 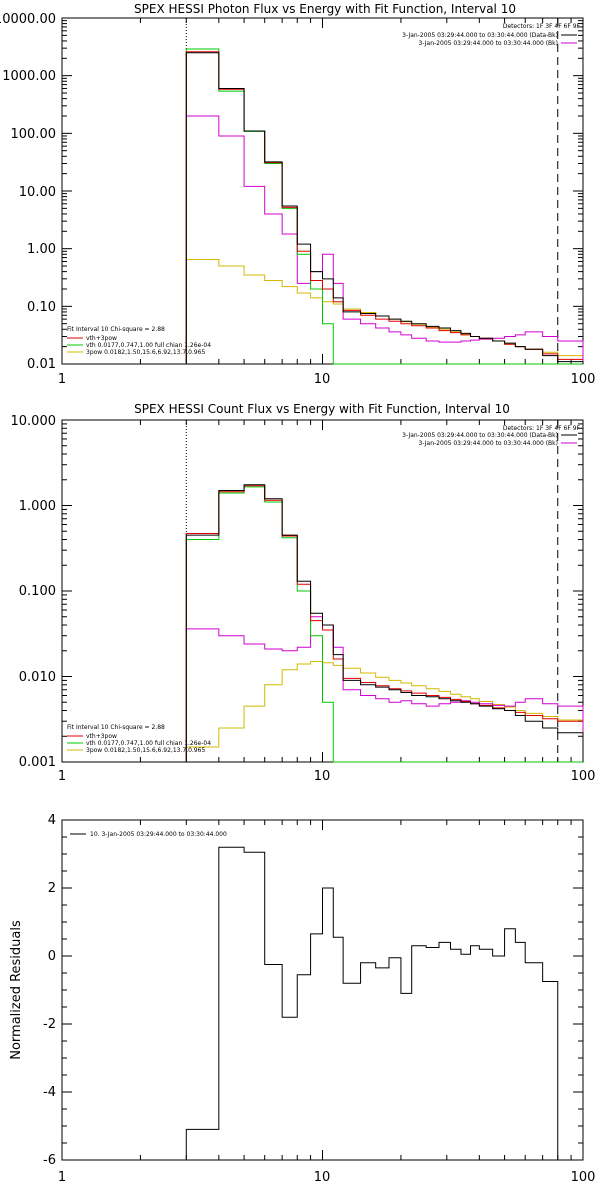 What do you see at coordinates (37, 591) in the screenshot?
I see `y-tick-label: 0.100` at bounding box center [37, 591].